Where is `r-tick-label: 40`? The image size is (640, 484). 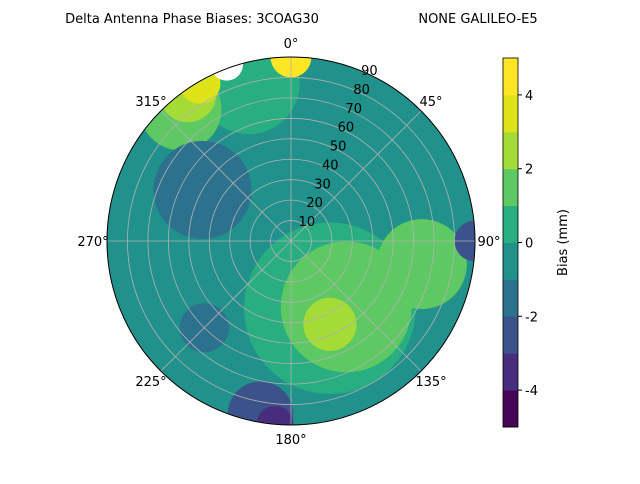
r-tick-label: 40 is located at coordinates (330, 165).